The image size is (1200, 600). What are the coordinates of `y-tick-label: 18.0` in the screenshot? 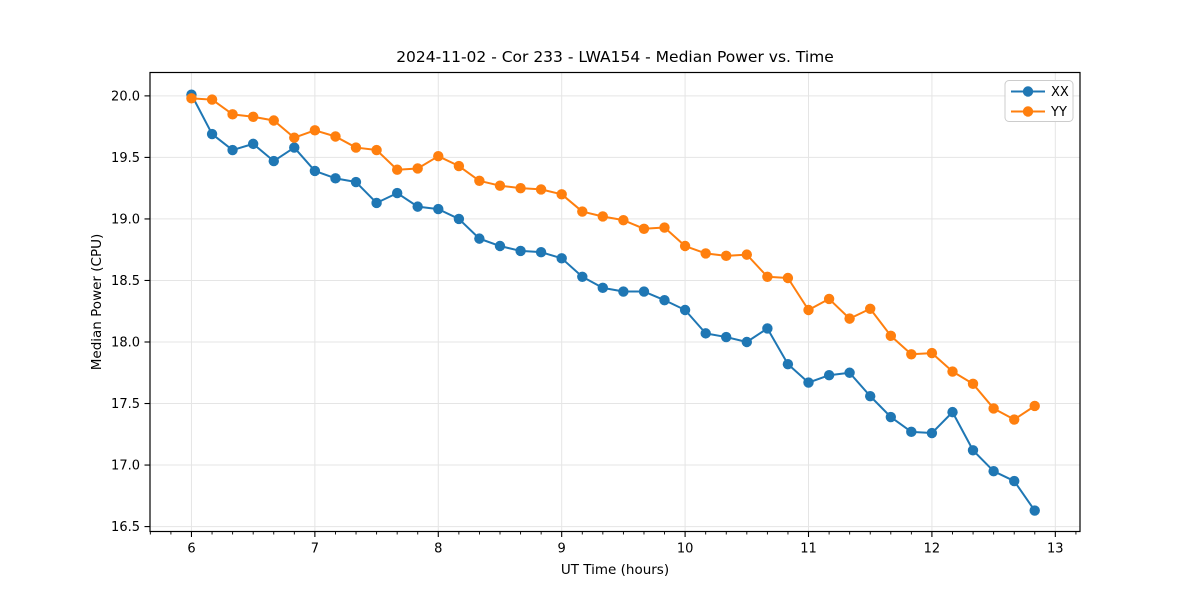 It's located at (125, 342).